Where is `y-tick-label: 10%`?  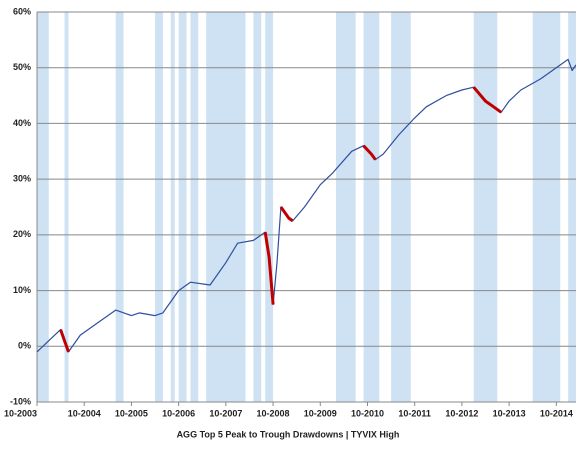 y-tick-label: 10% is located at coordinates (22, 290).